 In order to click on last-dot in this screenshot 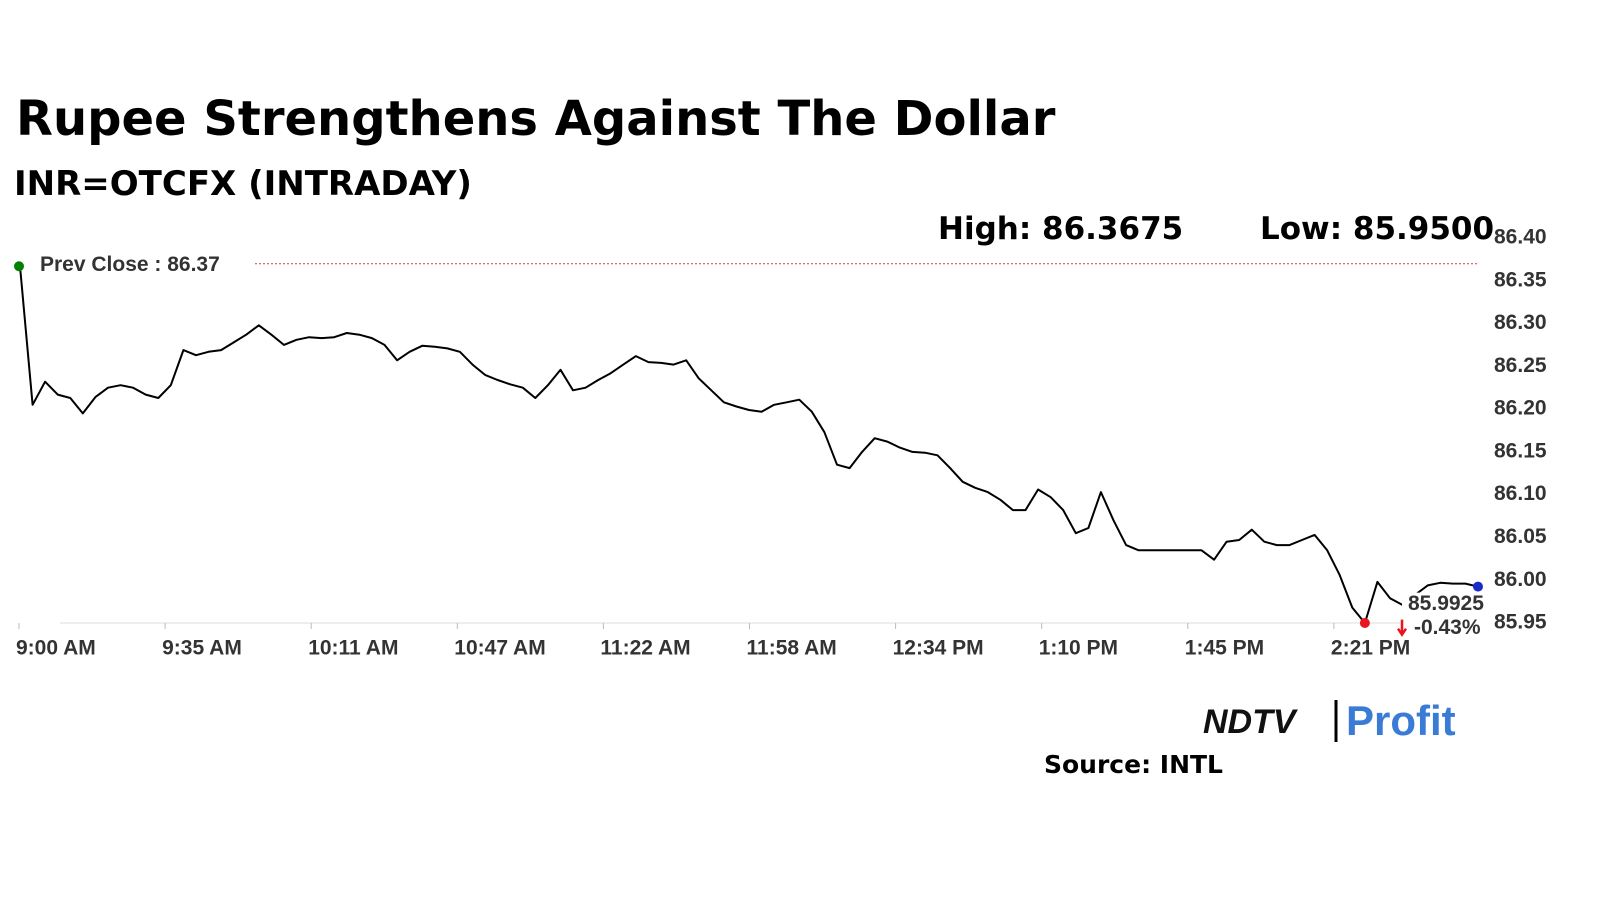, I will do `click(1478, 586)`.